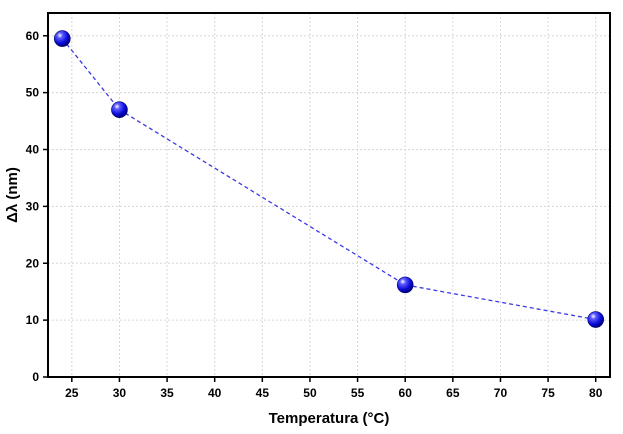 The height and width of the screenshot is (434, 623). What do you see at coordinates (358, 393) in the screenshot?
I see `x-tick-label: 55` at bounding box center [358, 393].